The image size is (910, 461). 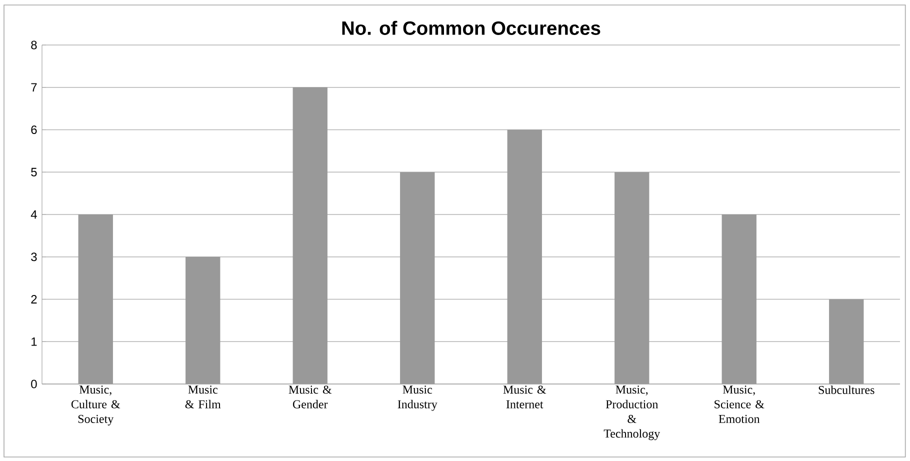 I want to click on chart-title: No. of Common Occurences, so click(x=471, y=27).